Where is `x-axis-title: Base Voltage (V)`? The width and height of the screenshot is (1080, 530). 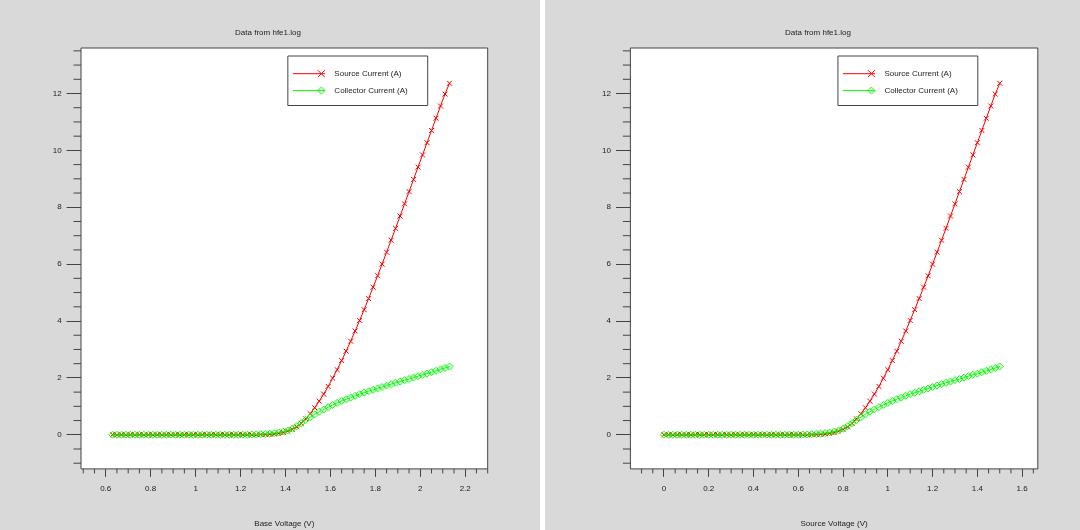 x-axis-title: Base Voltage (V) is located at coordinates (284, 524).